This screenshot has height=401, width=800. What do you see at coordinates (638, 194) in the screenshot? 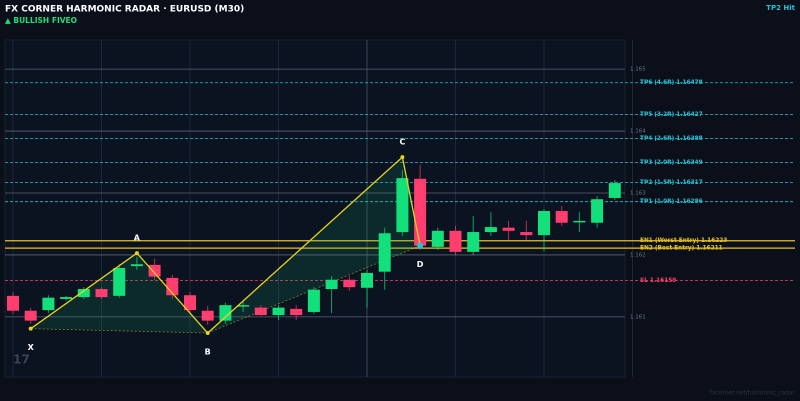
I see `y-tick-label: 1.163` at bounding box center [638, 194].